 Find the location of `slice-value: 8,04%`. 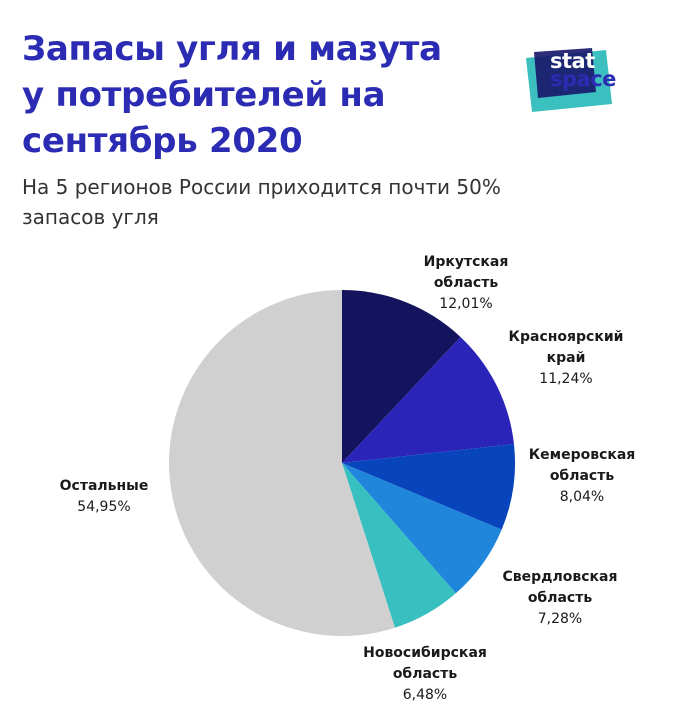

slice-value: 8,04% is located at coordinates (582, 497).